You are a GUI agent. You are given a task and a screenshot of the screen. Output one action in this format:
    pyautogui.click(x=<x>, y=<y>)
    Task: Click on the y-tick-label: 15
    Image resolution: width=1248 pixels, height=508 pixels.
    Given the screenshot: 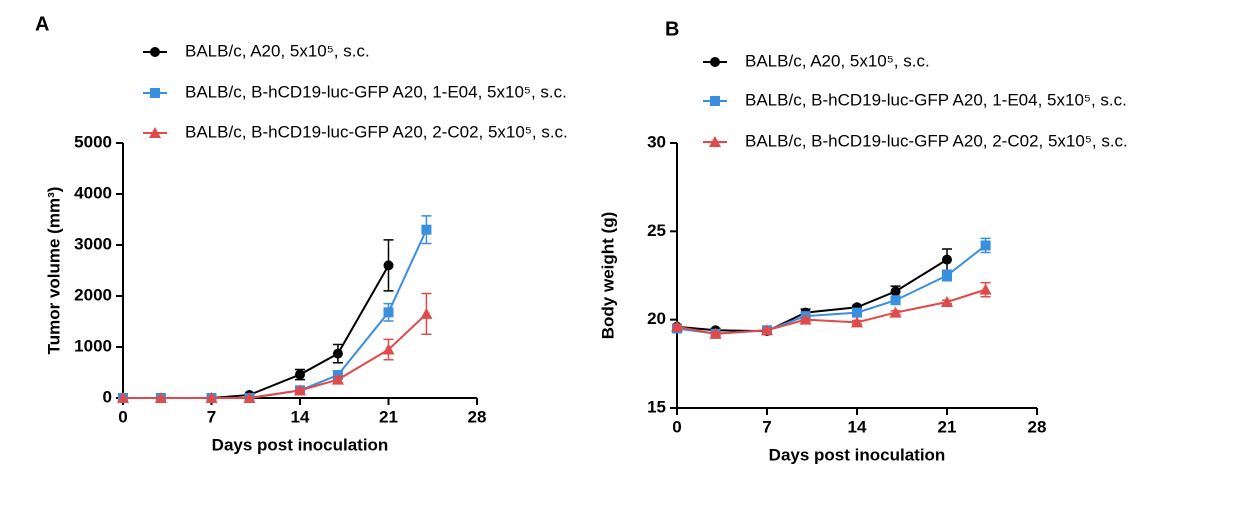 What is the action you would take?
    pyautogui.click(x=656, y=406)
    